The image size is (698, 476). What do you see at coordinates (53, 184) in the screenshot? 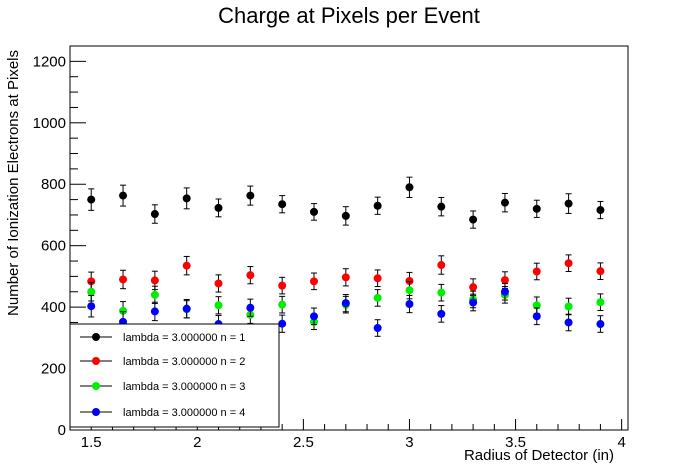
I see `y-tick-label: 800` at bounding box center [53, 184].